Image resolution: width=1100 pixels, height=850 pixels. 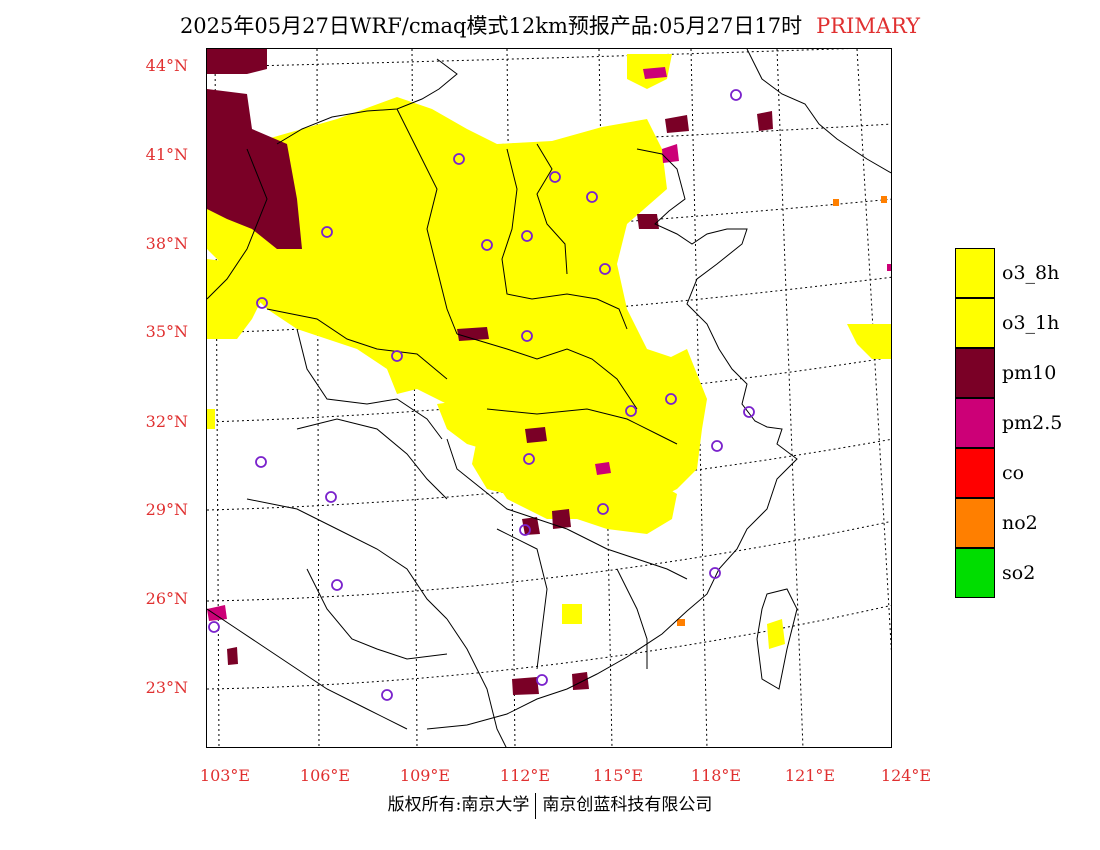 What do you see at coordinates (627, 805) in the screenshot?
I see `copyright-company: 南京创蓝科技有限公司` at bounding box center [627, 805].